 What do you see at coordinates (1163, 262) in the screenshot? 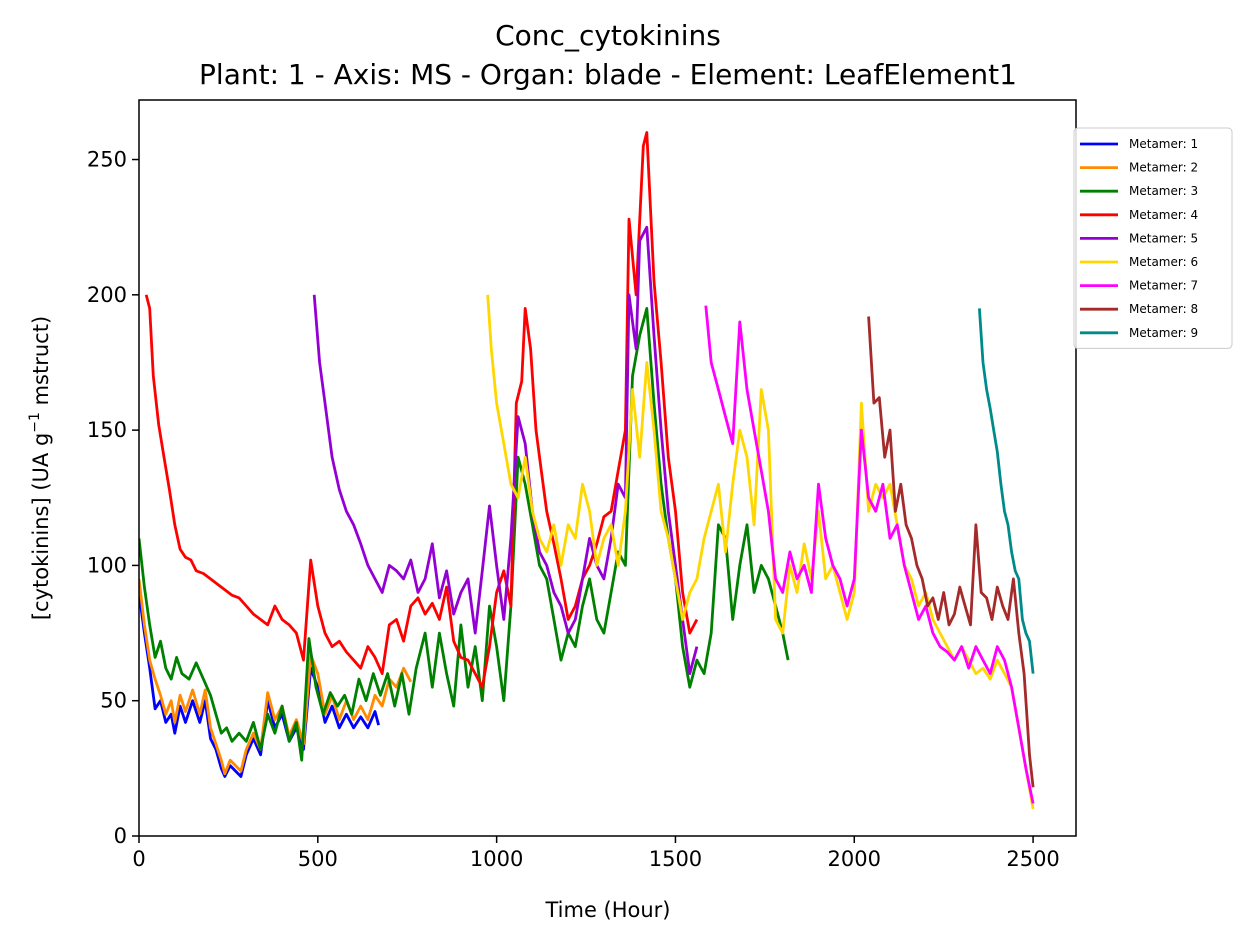
I see `legend-entry-label: Metamer: 6` at bounding box center [1163, 262].